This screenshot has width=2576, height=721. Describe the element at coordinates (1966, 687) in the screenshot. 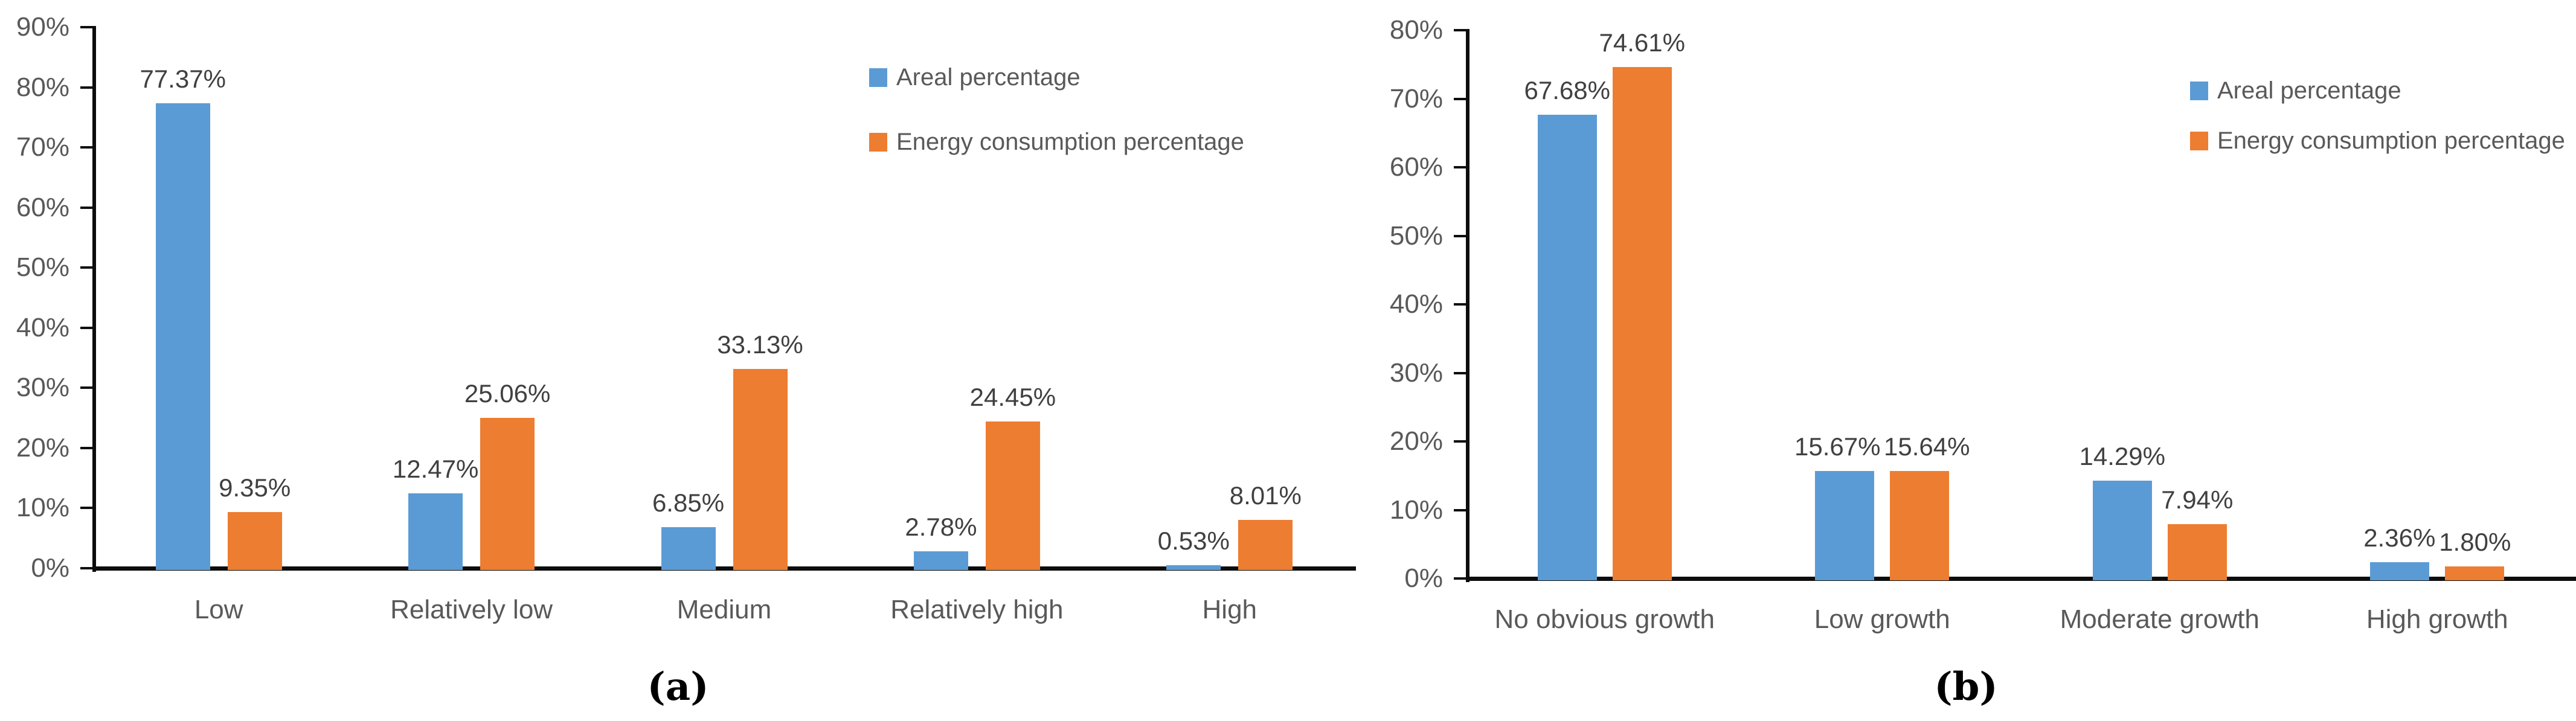

I see `caption-b: (b)` at that location.